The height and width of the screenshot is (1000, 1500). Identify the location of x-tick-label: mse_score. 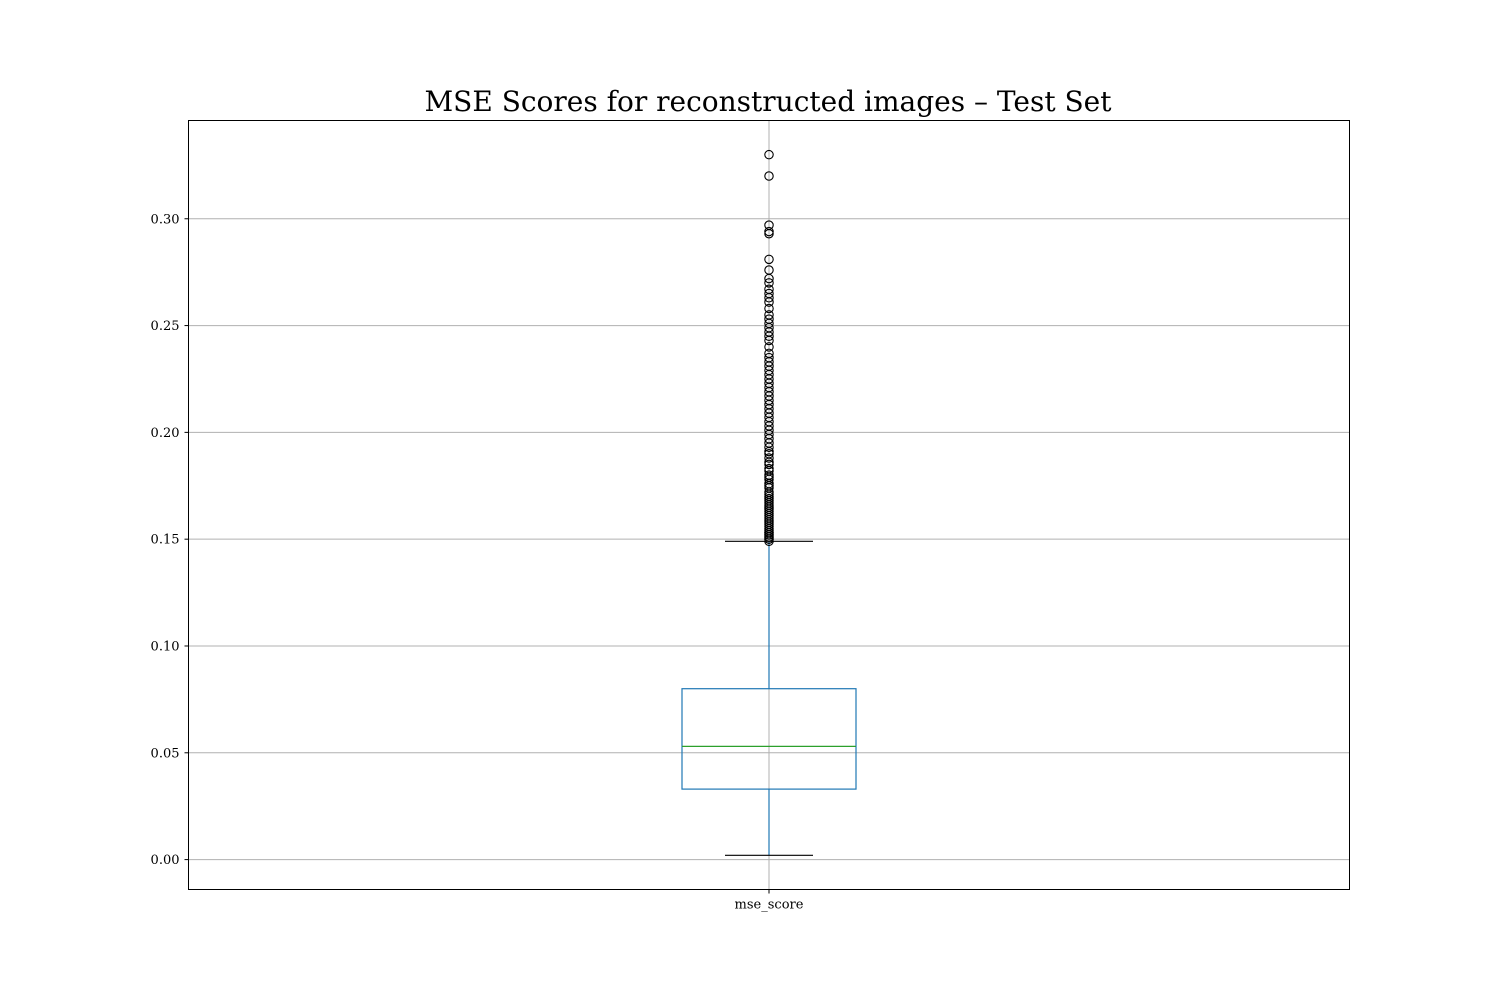
(769, 905).